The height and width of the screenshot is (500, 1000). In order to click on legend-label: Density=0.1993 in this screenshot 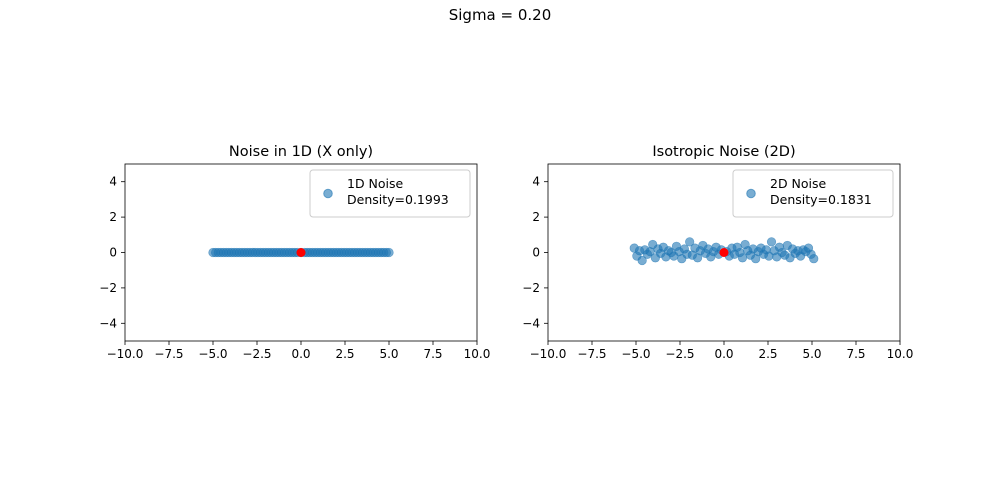, I will do `click(398, 199)`.